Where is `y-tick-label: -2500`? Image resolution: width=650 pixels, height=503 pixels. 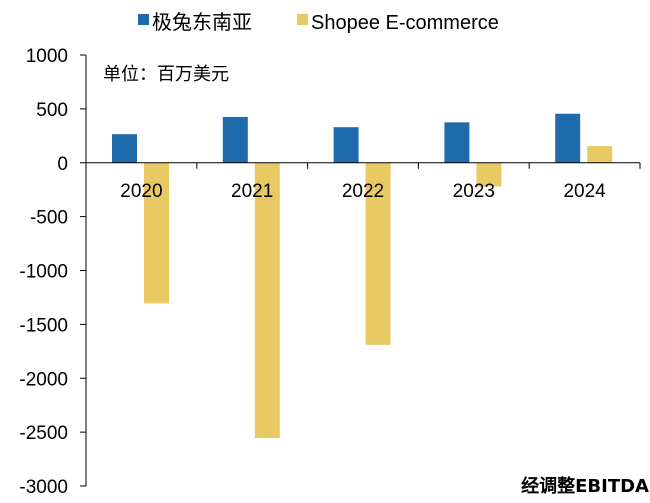 y-tick-label: -2500 is located at coordinates (43, 433).